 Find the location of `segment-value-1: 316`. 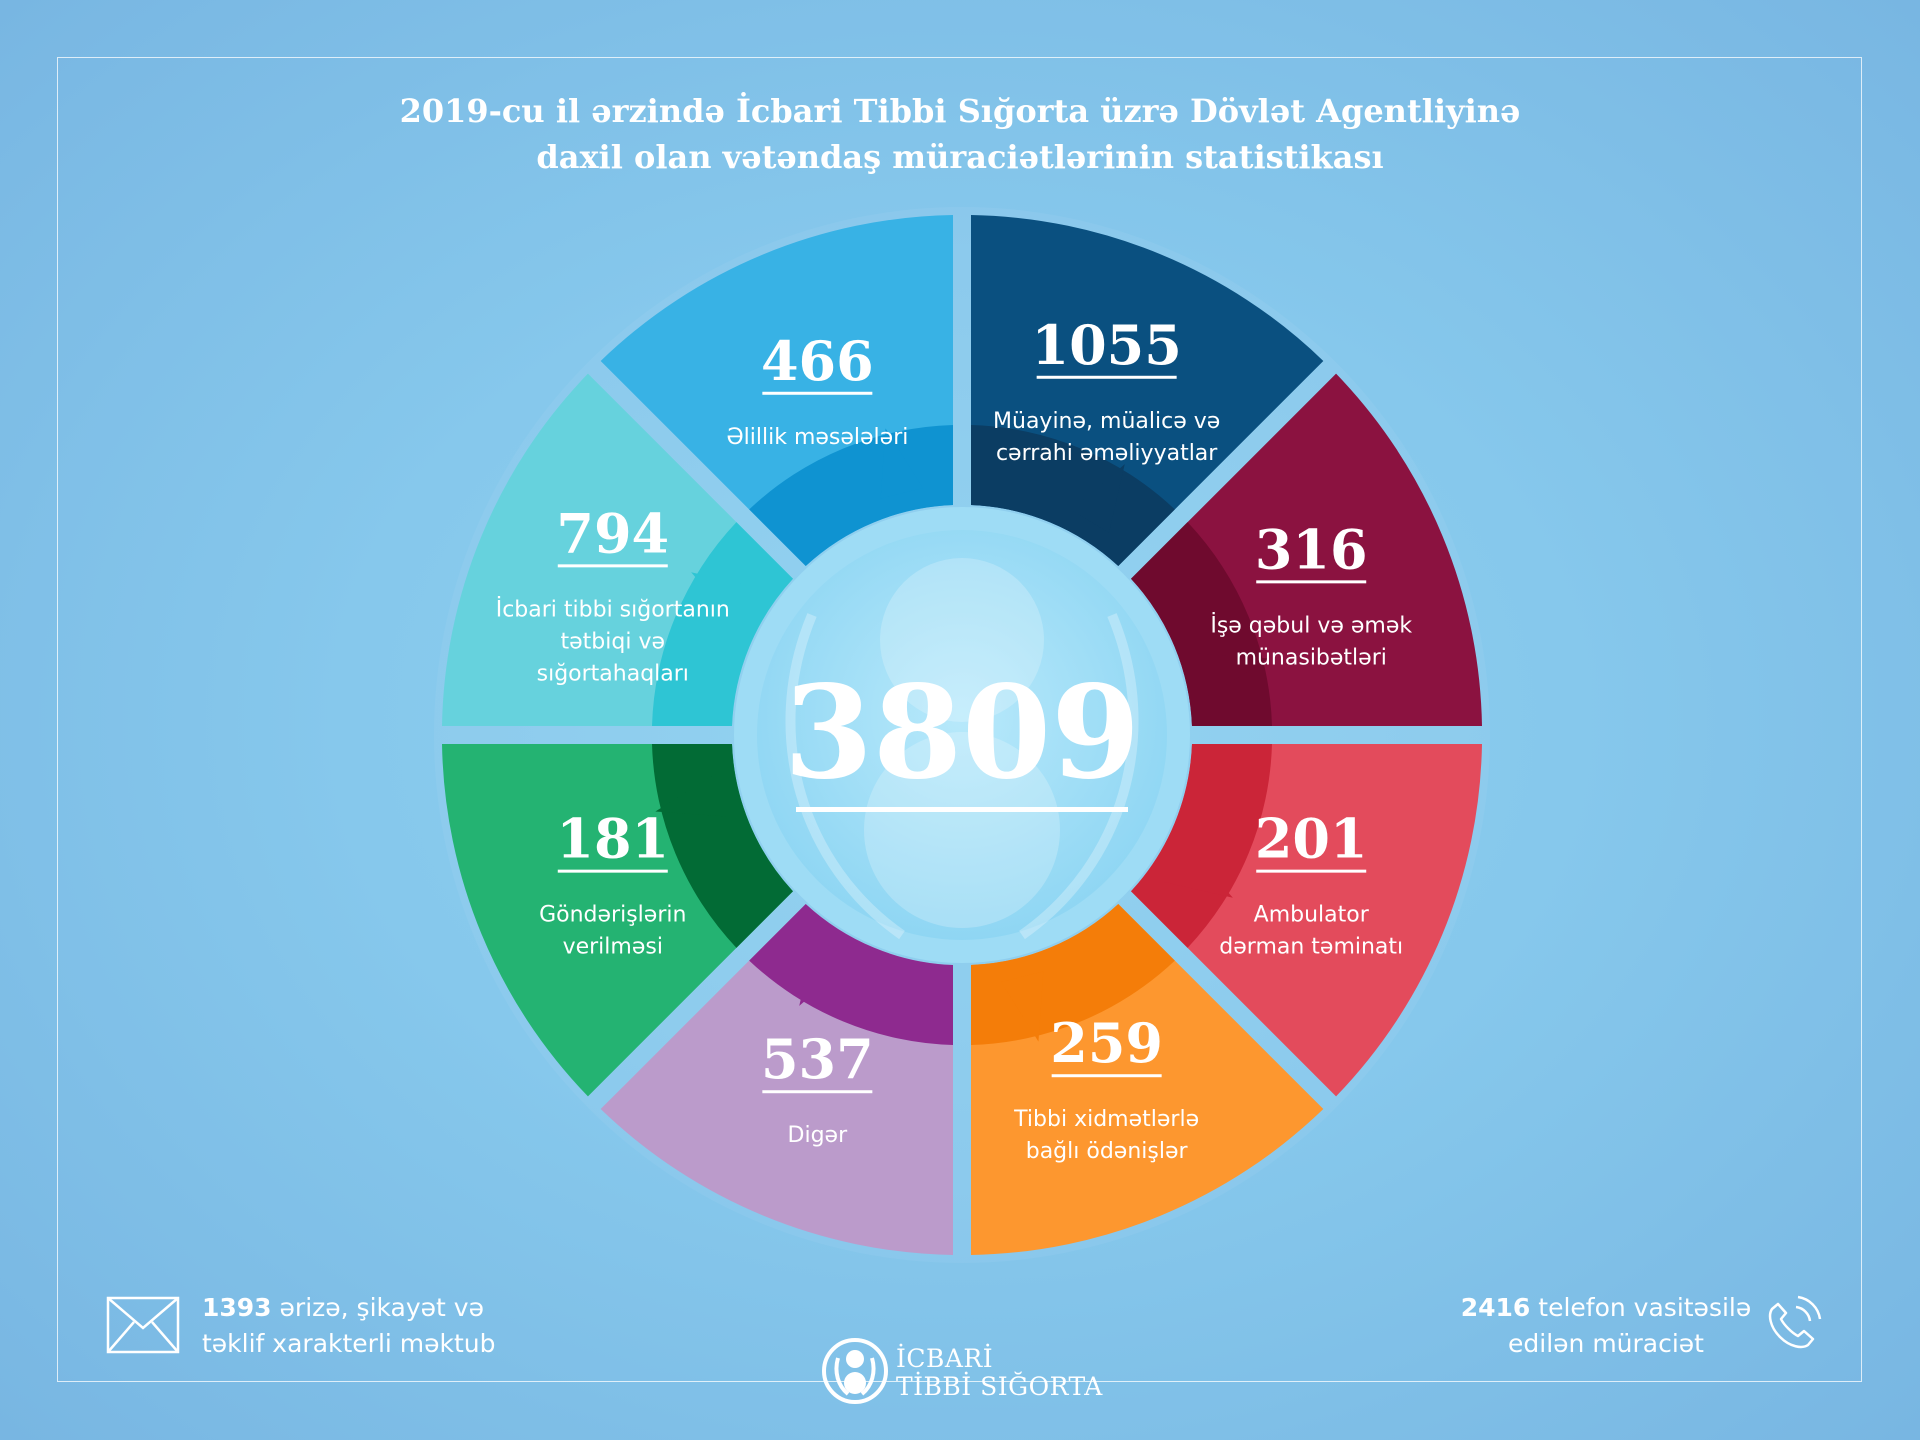

segment-value-1: 316 is located at coordinates (1311, 549).